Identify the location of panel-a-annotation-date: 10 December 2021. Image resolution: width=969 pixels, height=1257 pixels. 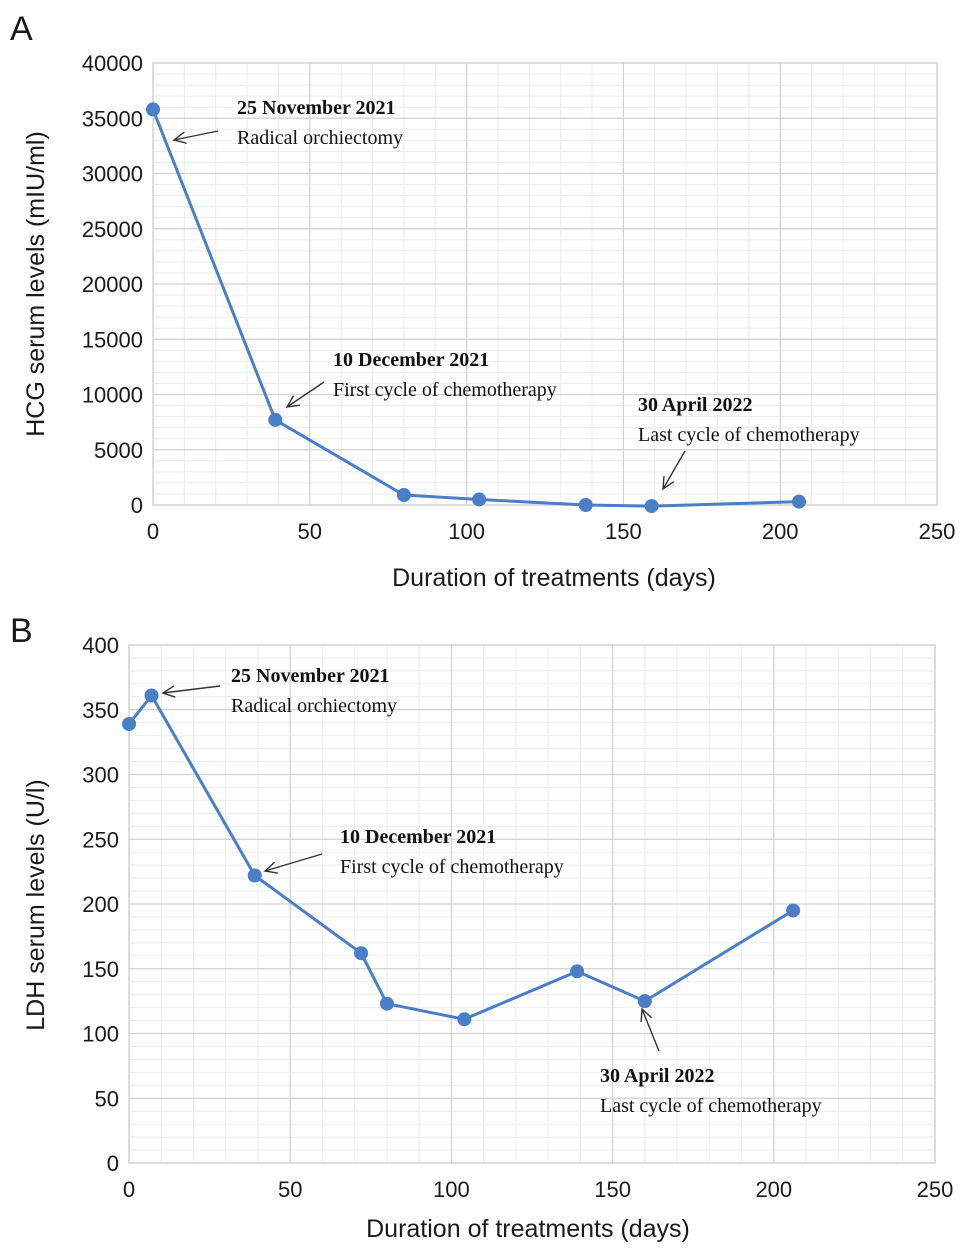
(411, 360).